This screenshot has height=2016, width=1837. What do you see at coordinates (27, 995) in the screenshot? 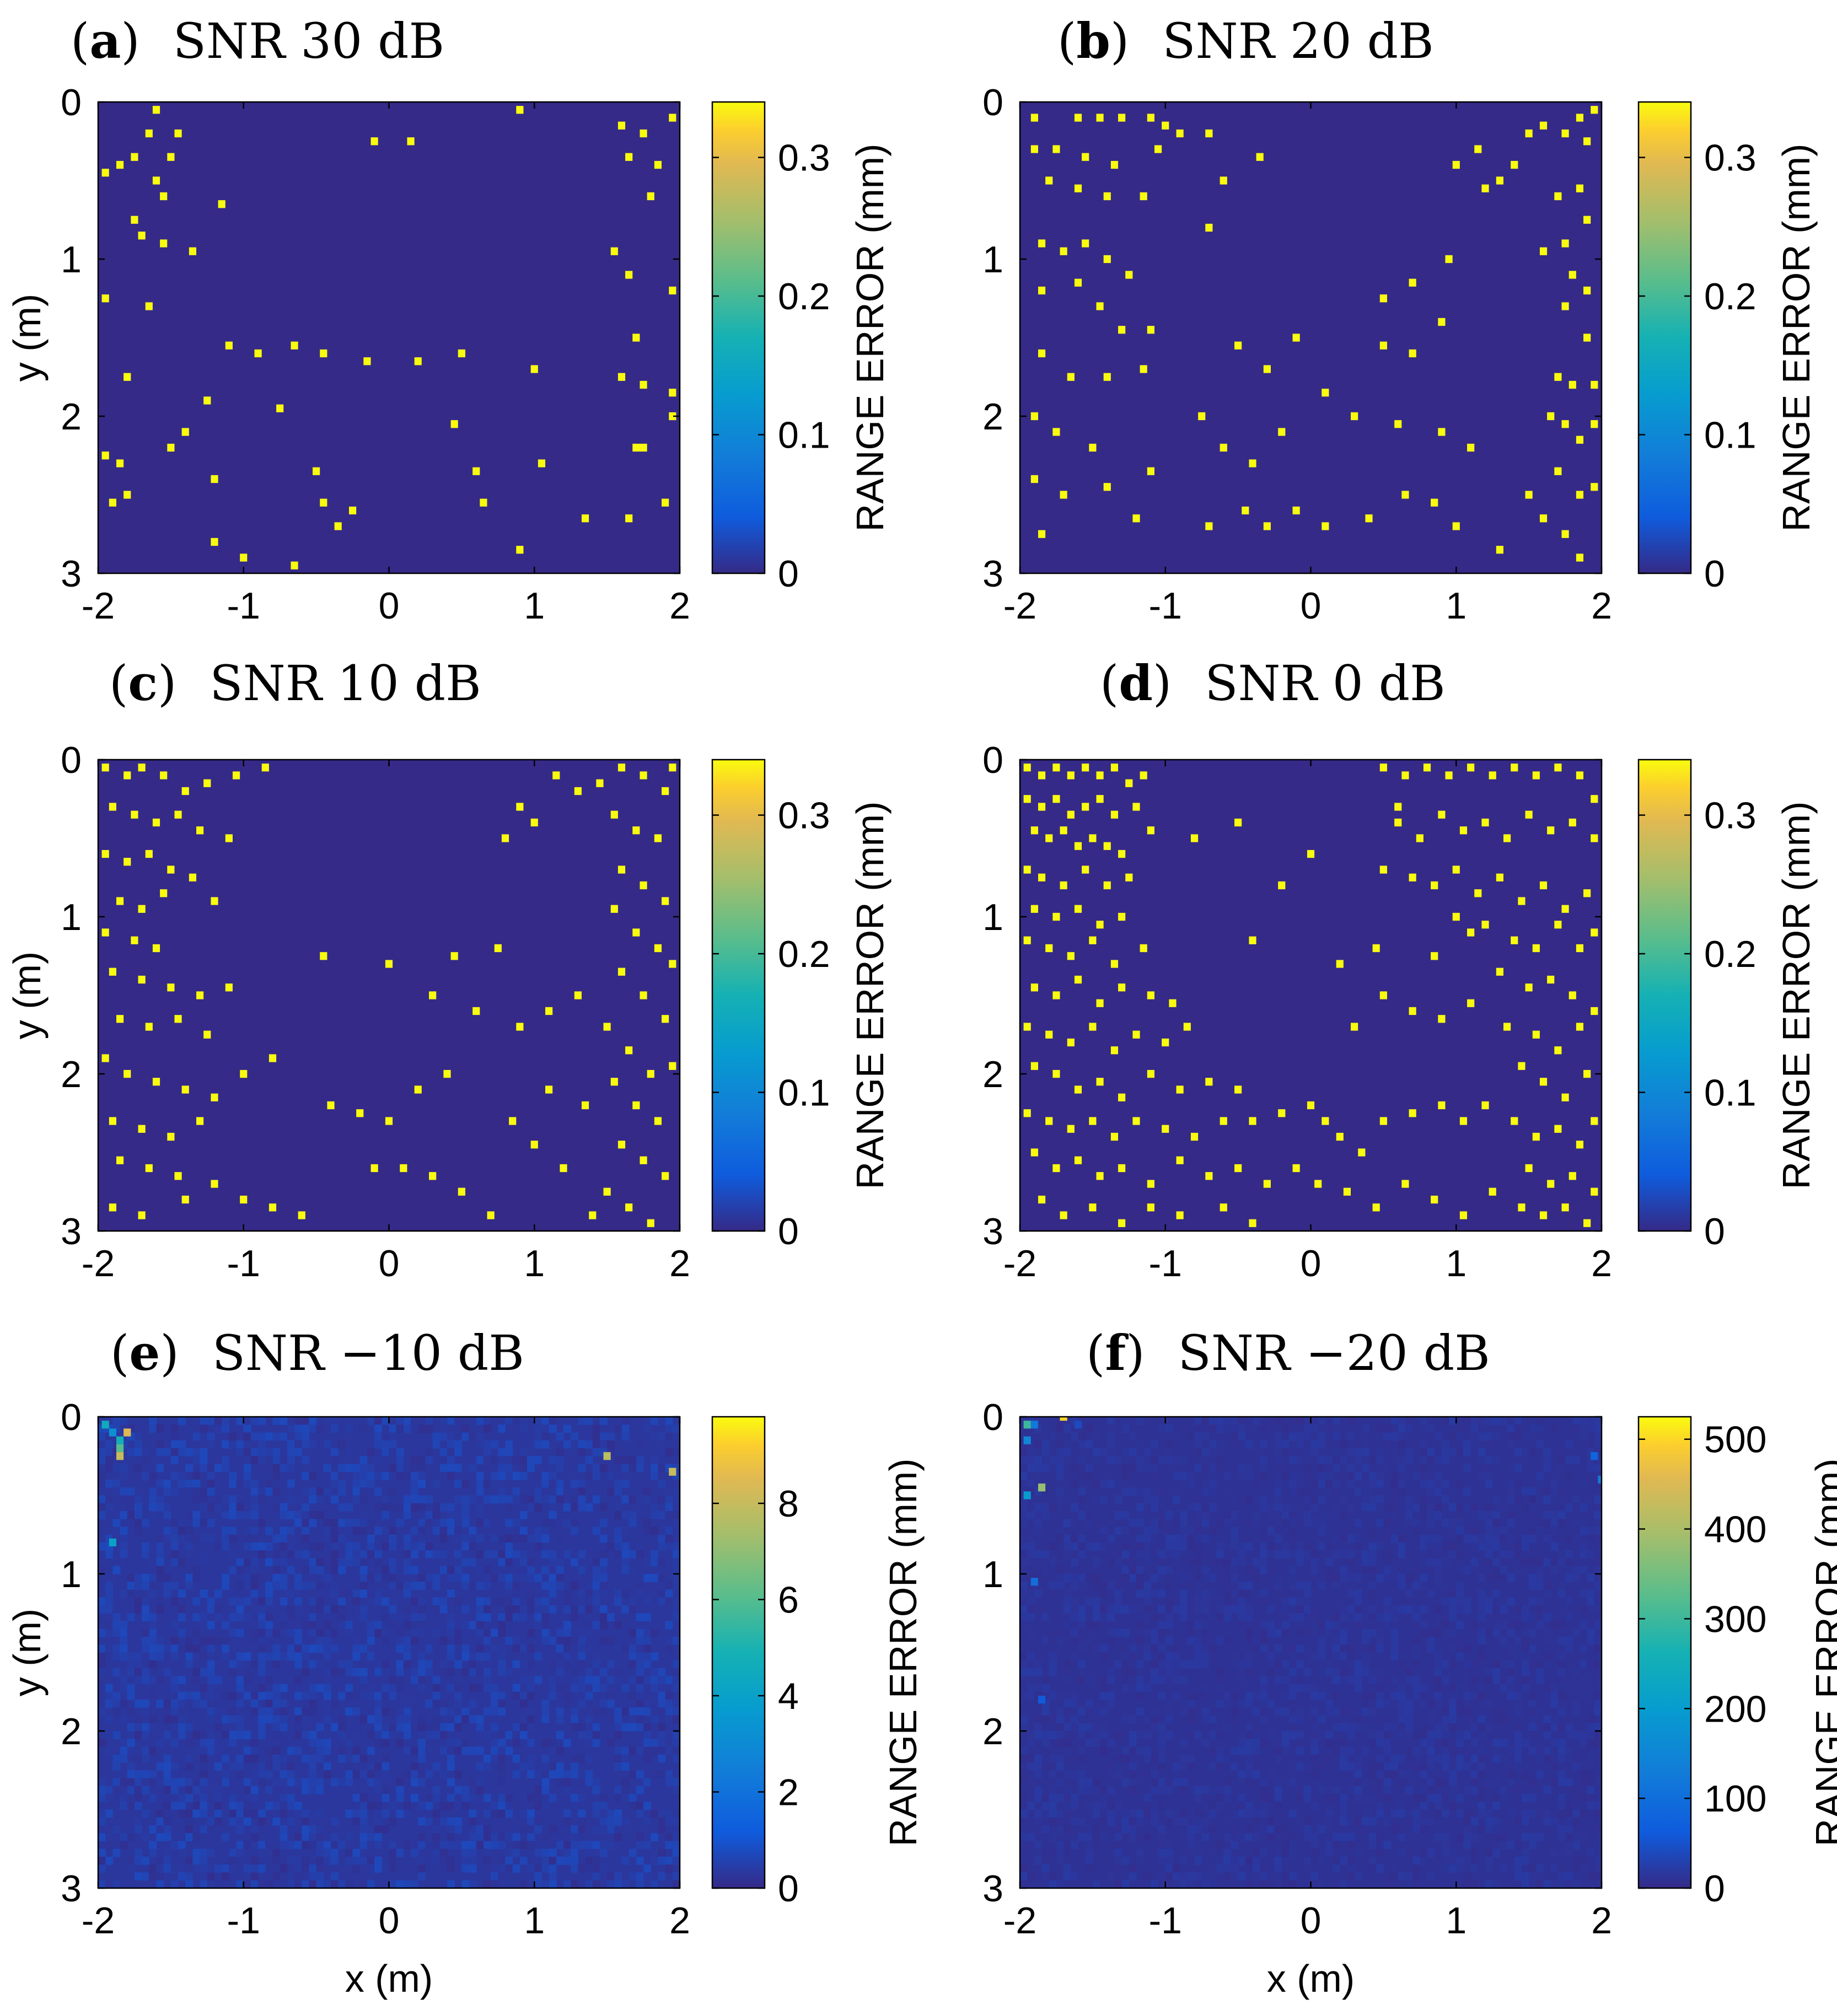
I see `y-axis-label: y (m)` at bounding box center [27, 995].